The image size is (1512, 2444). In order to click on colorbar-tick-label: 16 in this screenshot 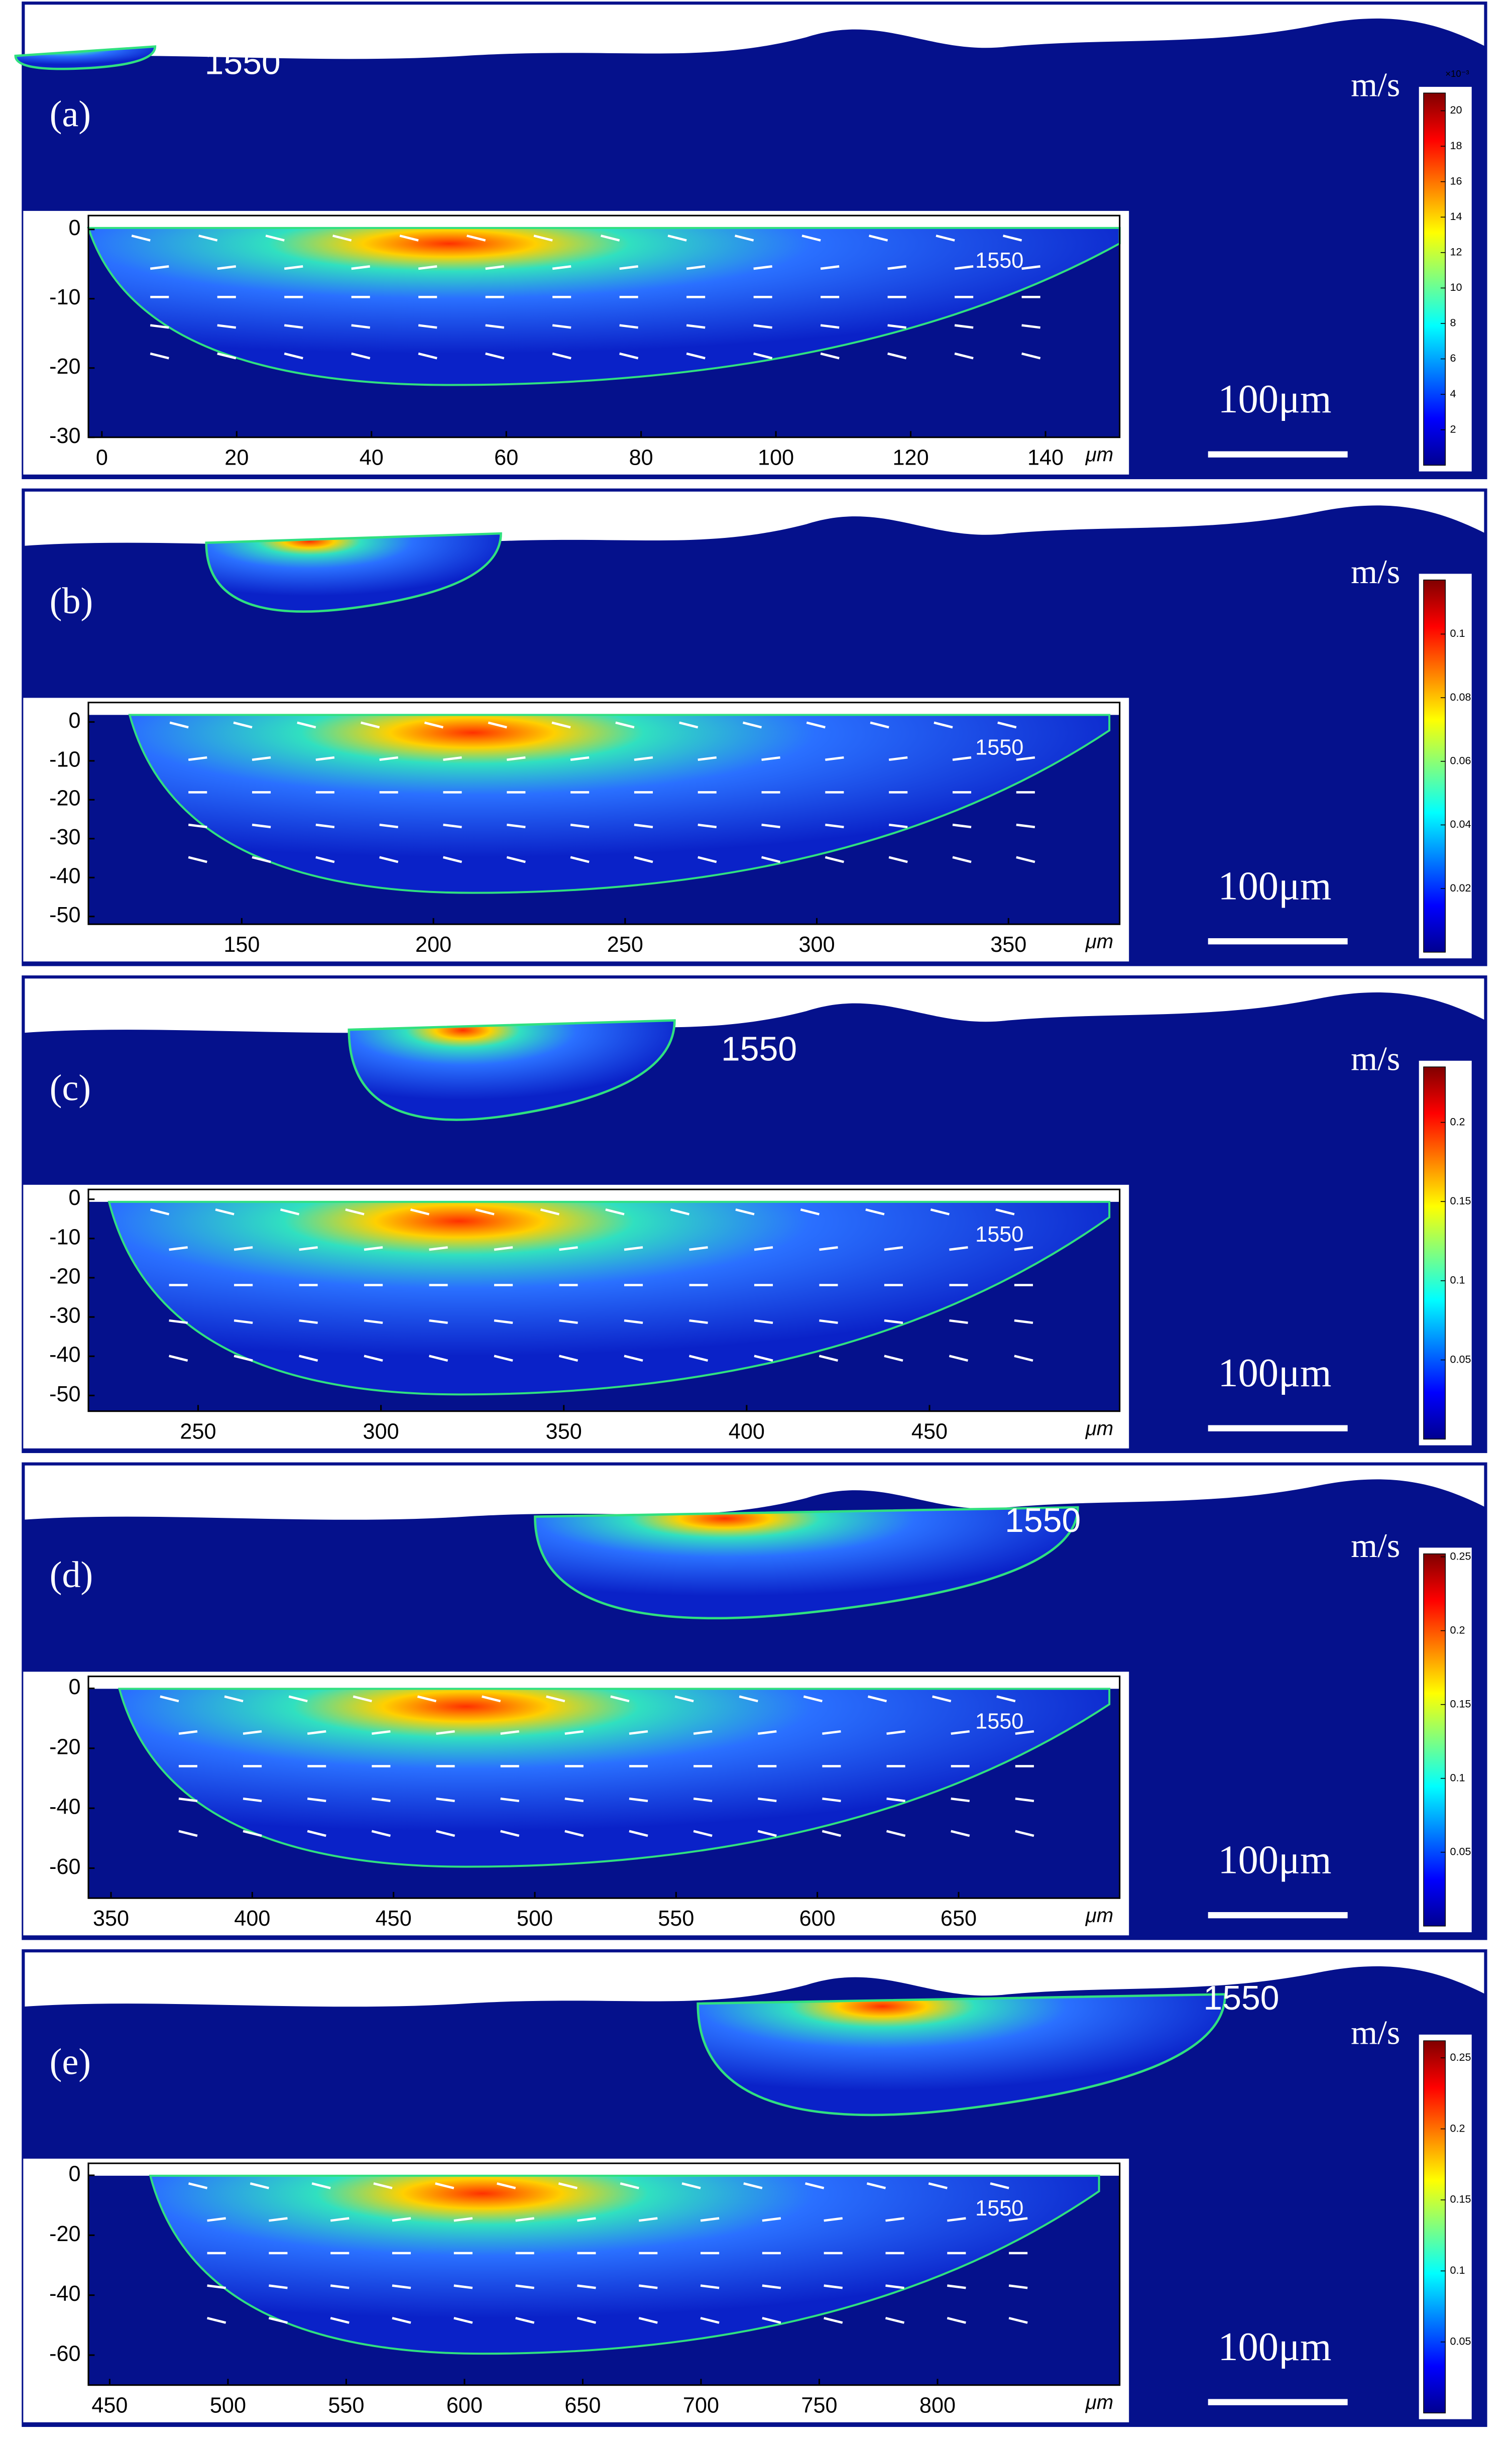, I will do `click(1456, 181)`.